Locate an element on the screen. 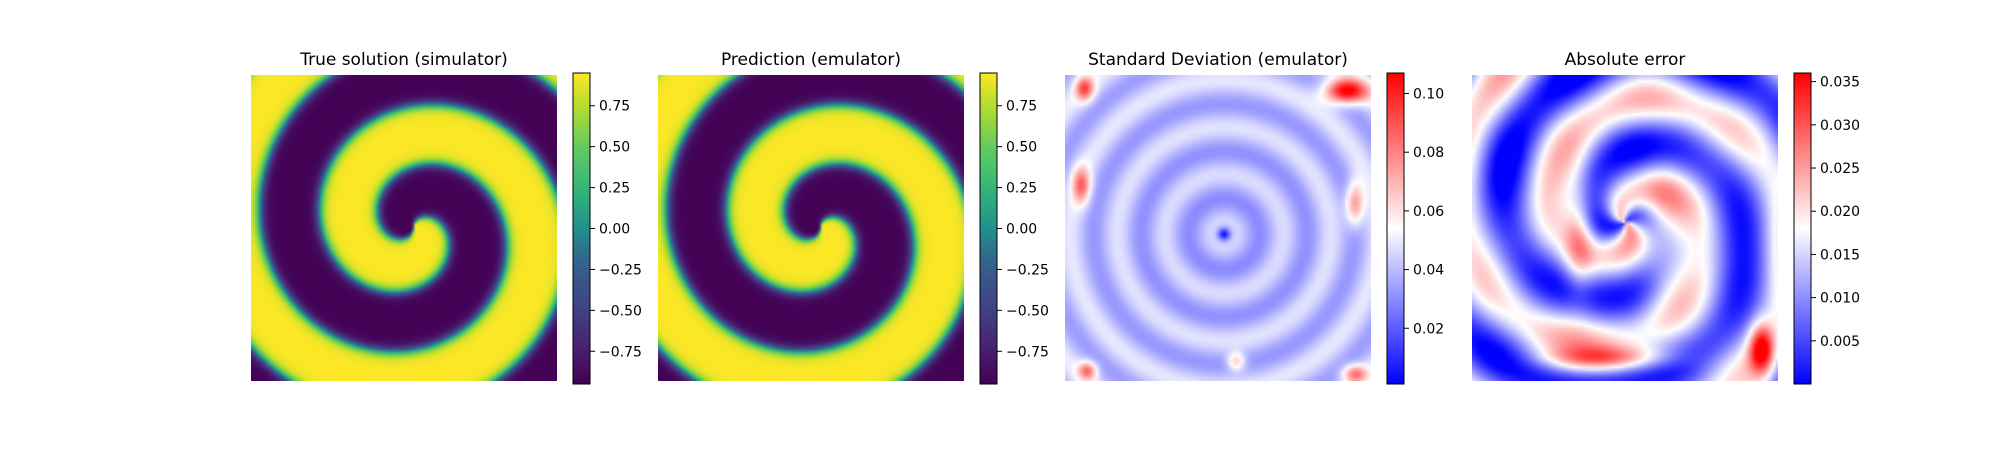 This screenshot has width=2000, height=450. colorbar-tick-label-4-7: 0.005 is located at coordinates (1840, 342).